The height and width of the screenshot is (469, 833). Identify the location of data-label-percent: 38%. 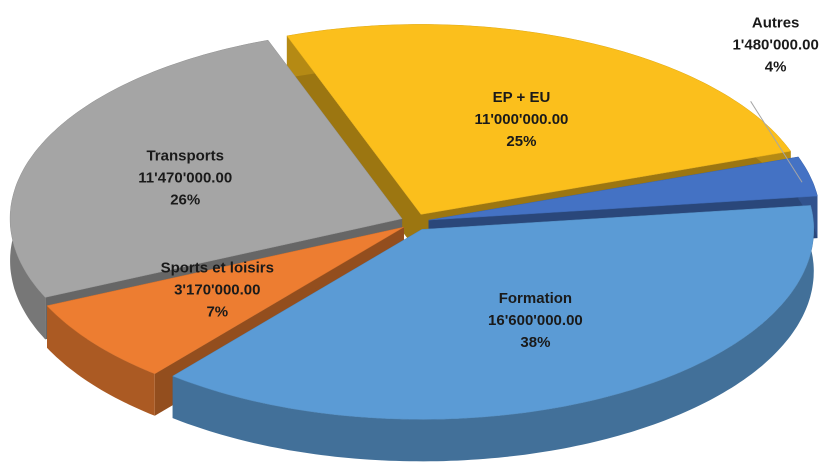
(535, 342).